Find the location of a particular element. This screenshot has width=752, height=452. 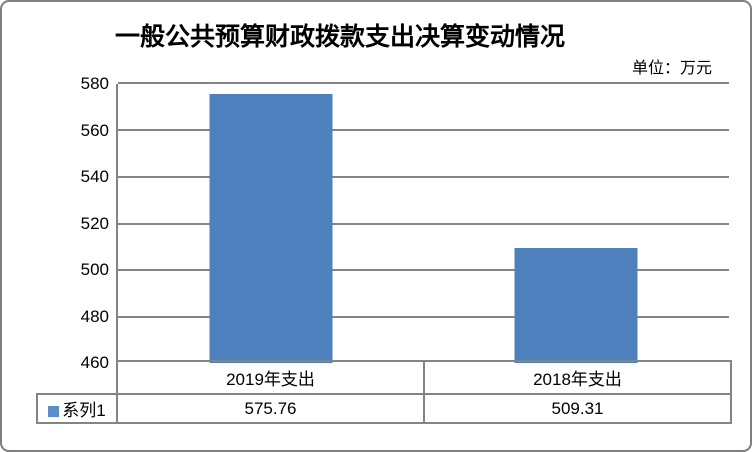

data-table: 2019年支出 2018年支出 系列1 575.76 509.31 is located at coordinates (384, 392).